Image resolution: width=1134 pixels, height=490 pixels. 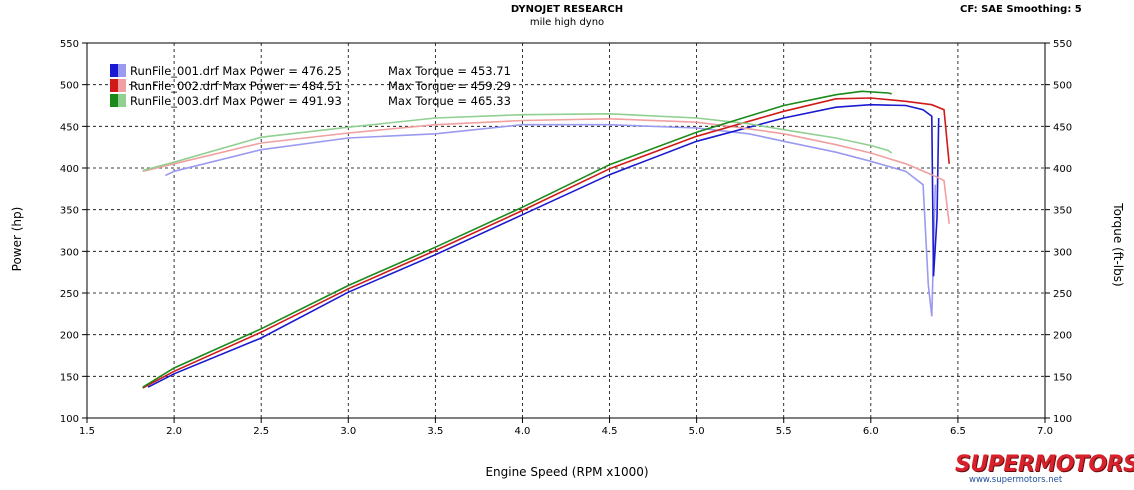 I want to click on y-tick-label-right: 150, so click(x=1062, y=377).